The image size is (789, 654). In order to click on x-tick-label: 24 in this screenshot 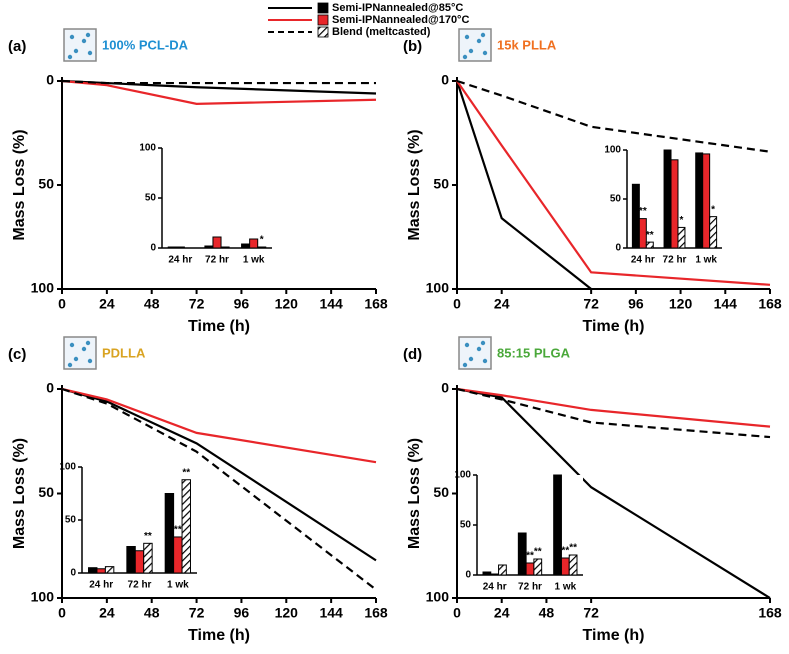, I will do `click(502, 613)`.